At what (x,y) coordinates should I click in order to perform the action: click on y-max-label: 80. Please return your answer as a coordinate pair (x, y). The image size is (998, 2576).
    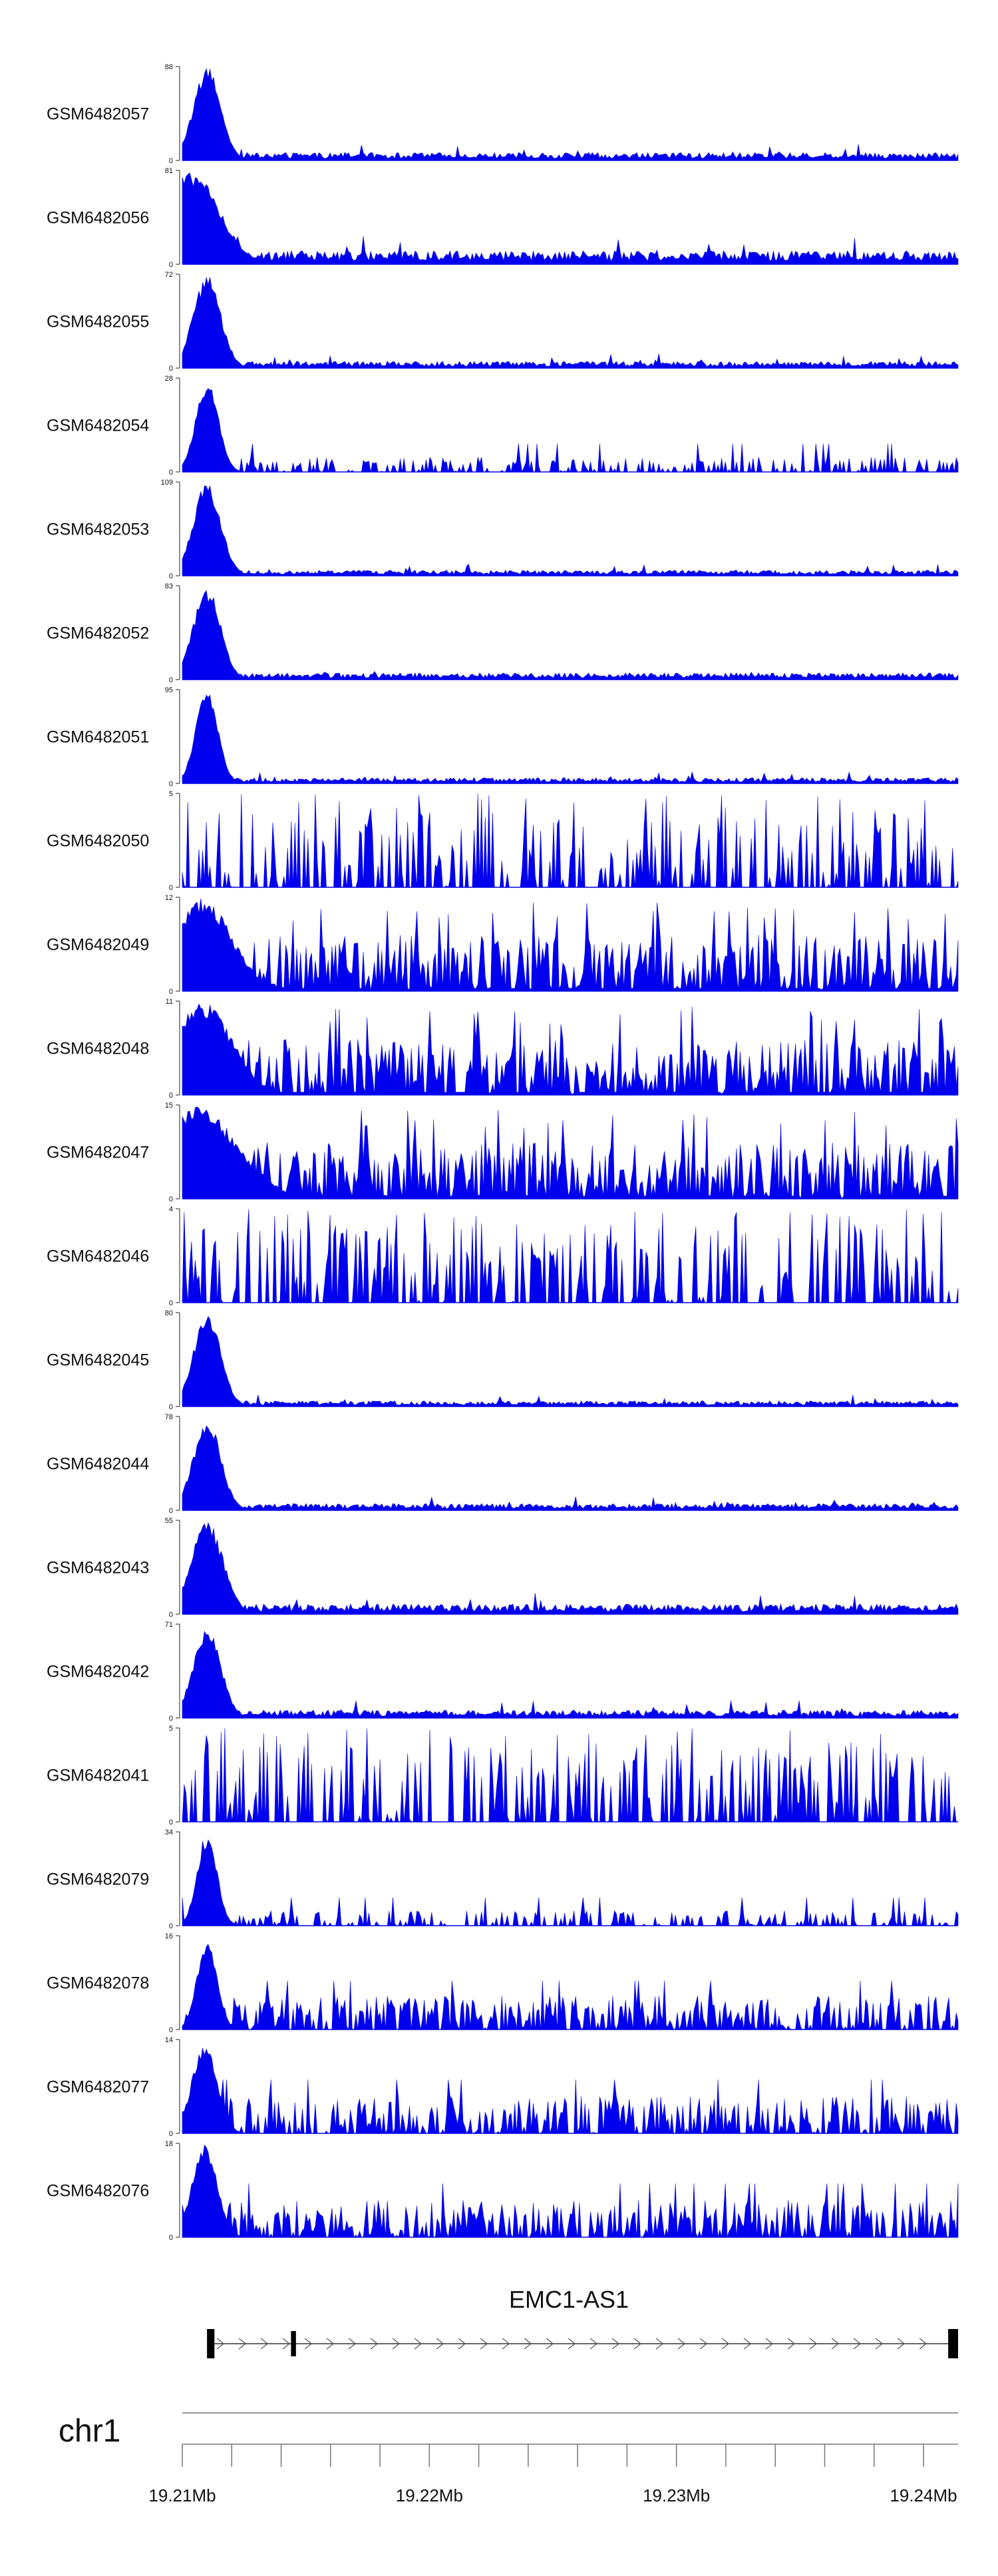
    Looking at the image, I should click on (169, 1313).